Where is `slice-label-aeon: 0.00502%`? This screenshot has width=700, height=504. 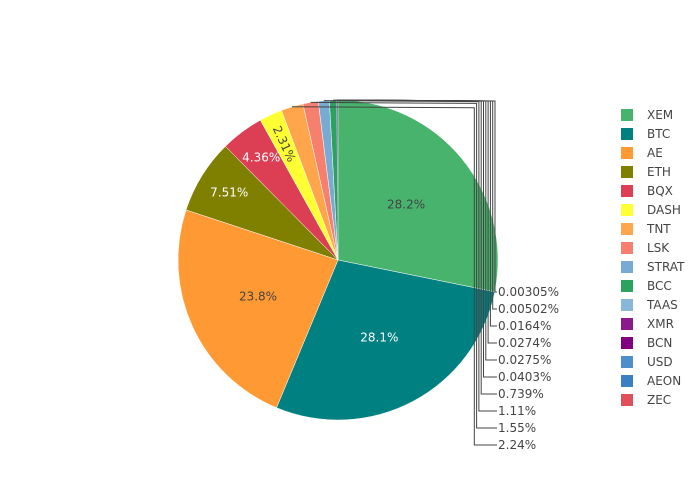
slice-label-aeon: 0.00502% is located at coordinates (528, 309).